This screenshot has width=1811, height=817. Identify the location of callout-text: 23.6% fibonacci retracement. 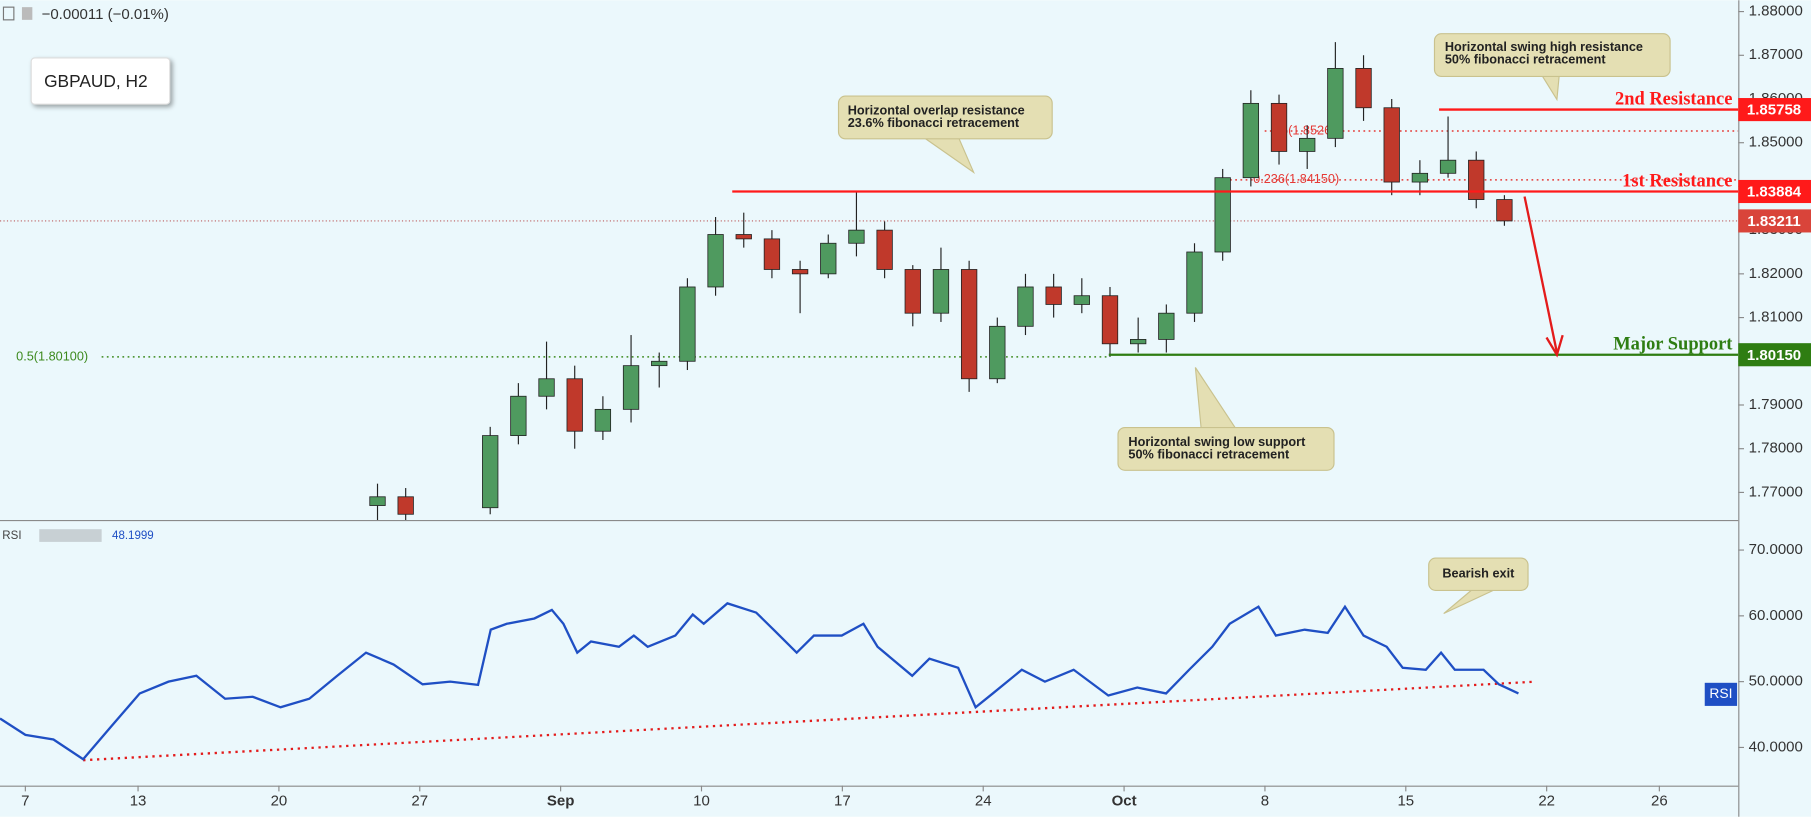
(934, 123).